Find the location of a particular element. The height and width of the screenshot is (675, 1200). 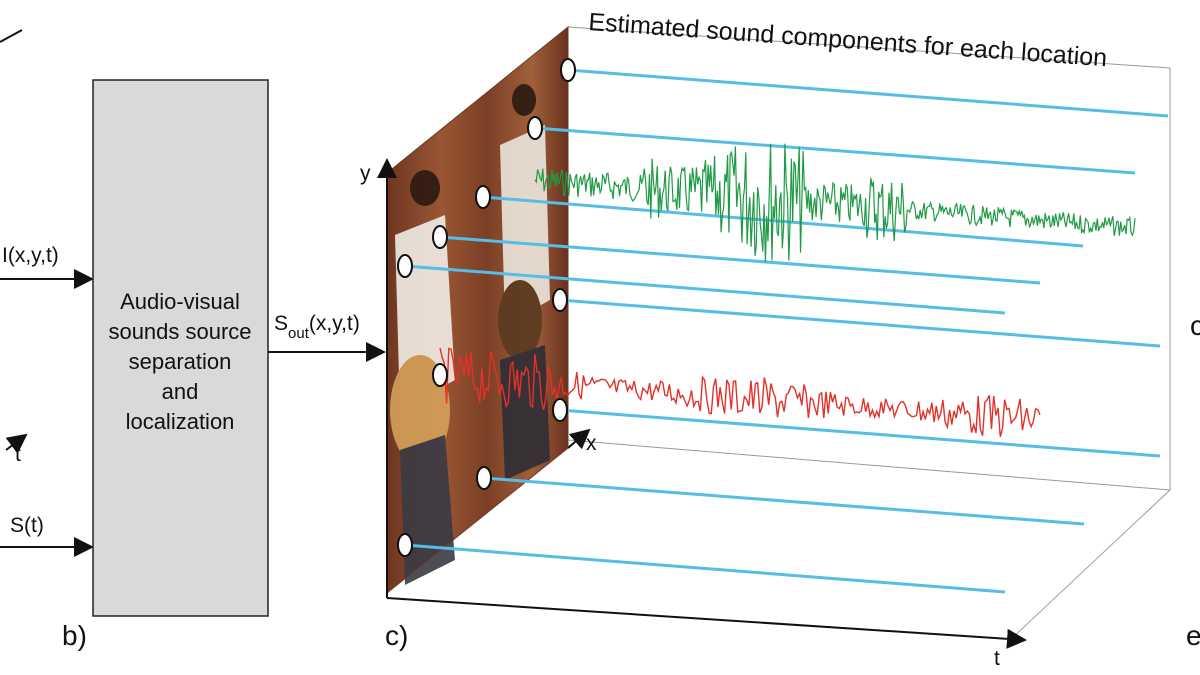

output-label-args: (x,y,t) is located at coordinates (334, 323).